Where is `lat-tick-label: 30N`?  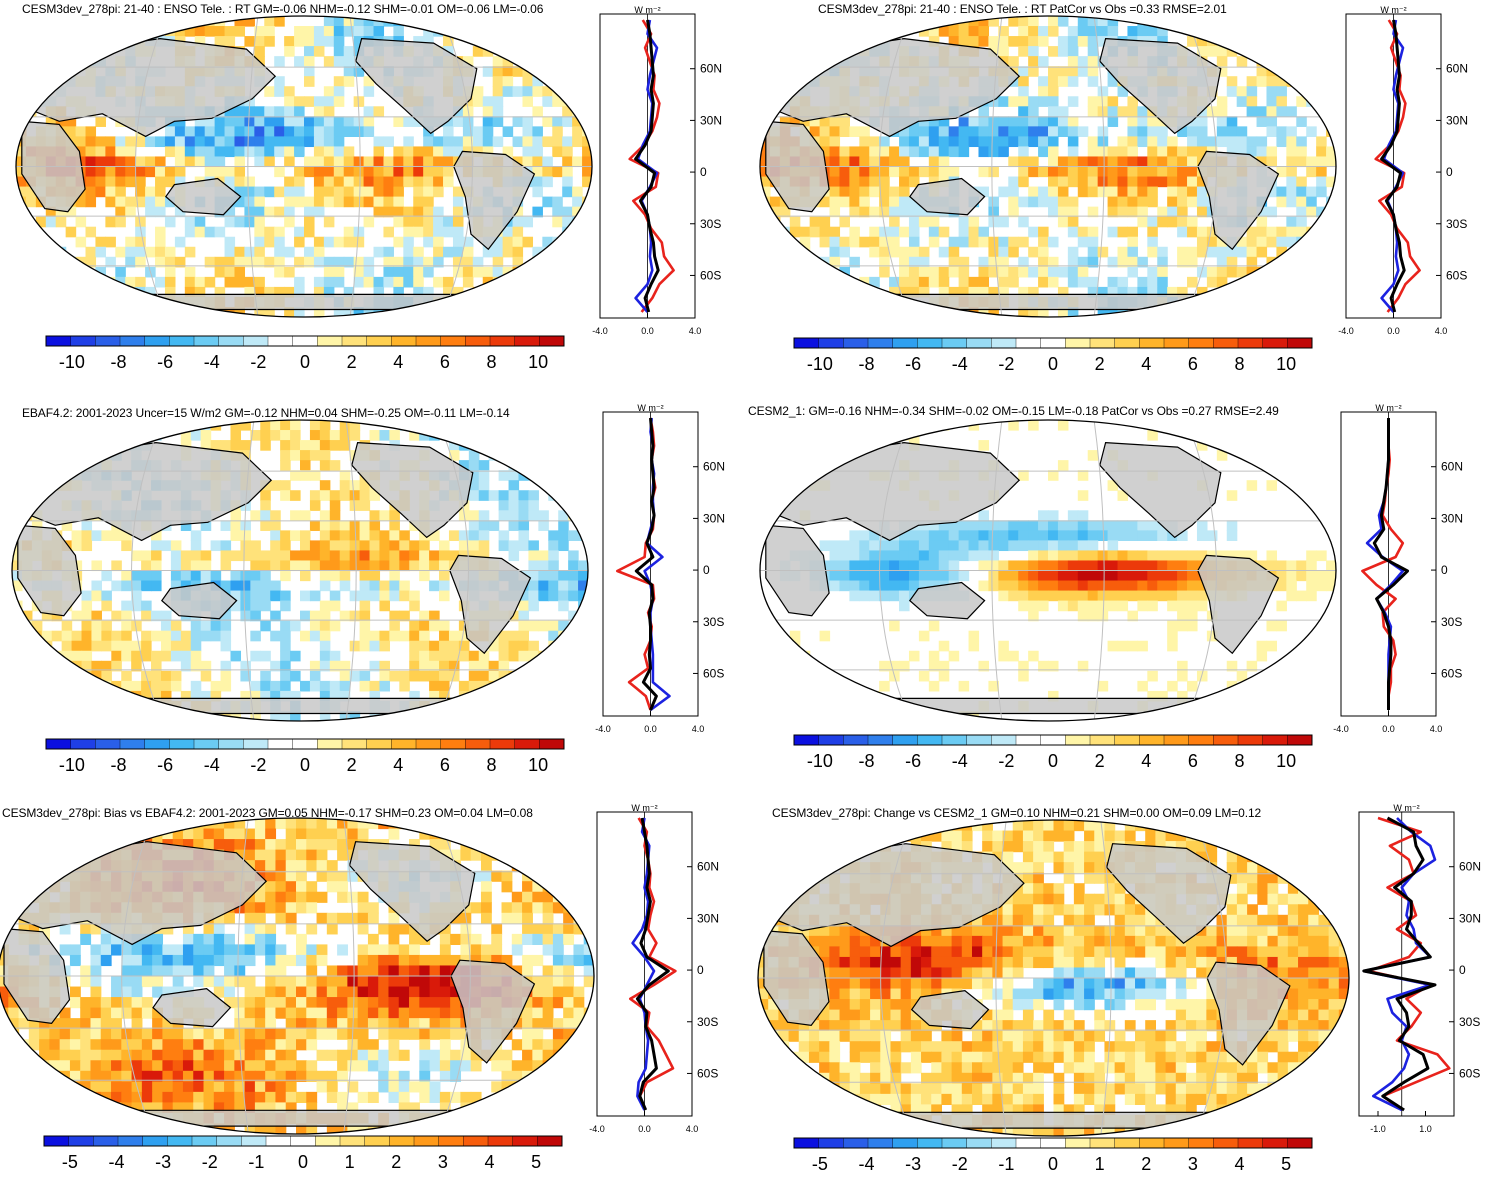 lat-tick-label: 30N is located at coordinates (1452, 518).